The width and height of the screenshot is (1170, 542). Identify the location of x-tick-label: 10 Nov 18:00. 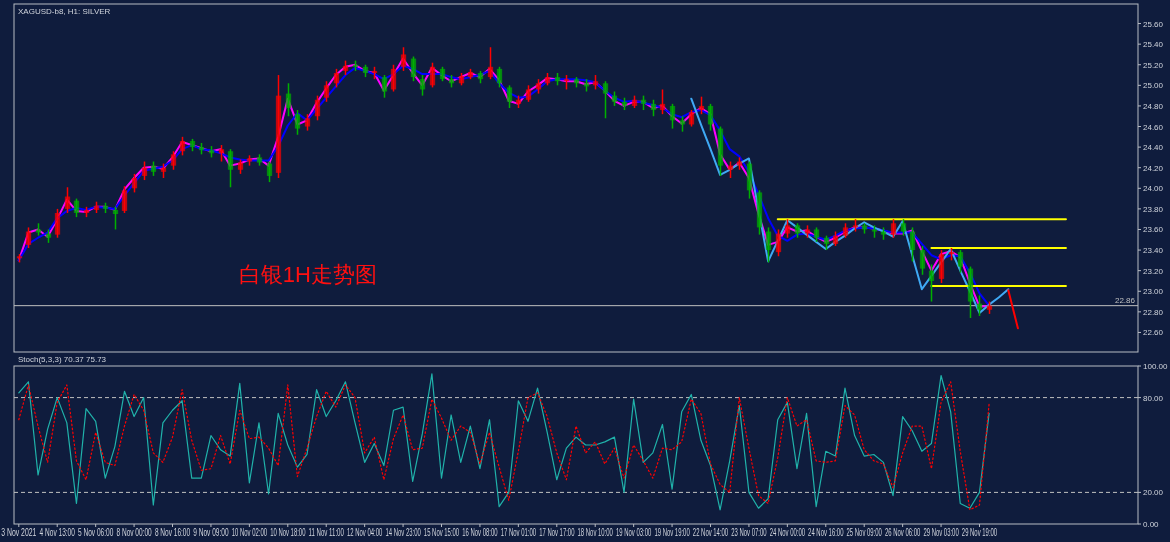
(288, 533).